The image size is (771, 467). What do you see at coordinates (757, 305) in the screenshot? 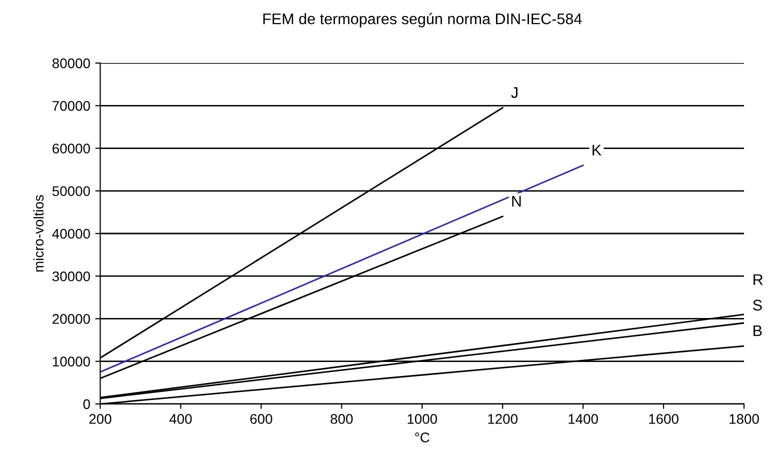
I see `series-label: S` at bounding box center [757, 305].